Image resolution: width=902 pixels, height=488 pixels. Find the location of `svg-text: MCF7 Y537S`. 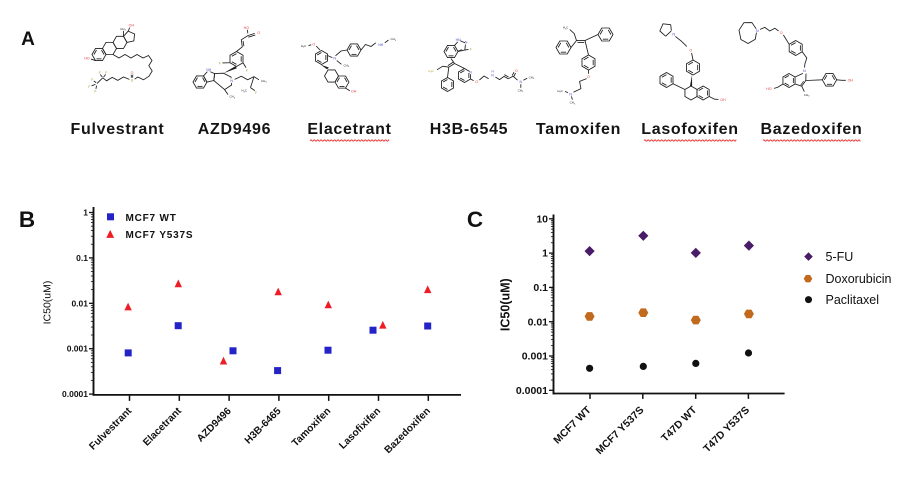

svg-text: MCF7 Y537S is located at coordinates (160, 235).